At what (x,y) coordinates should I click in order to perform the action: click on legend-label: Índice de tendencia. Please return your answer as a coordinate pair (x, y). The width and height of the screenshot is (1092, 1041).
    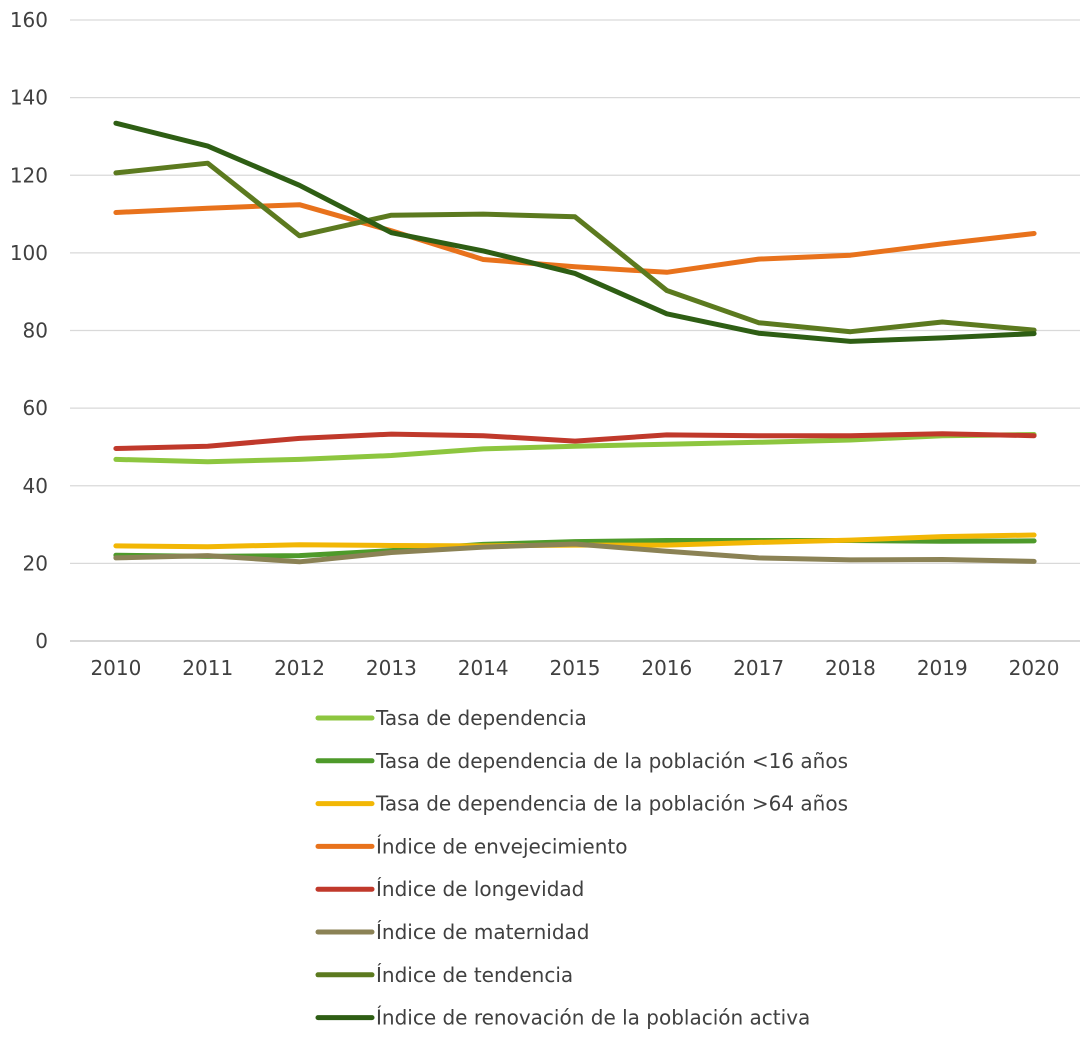
    Looking at the image, I should click on (474, 975).